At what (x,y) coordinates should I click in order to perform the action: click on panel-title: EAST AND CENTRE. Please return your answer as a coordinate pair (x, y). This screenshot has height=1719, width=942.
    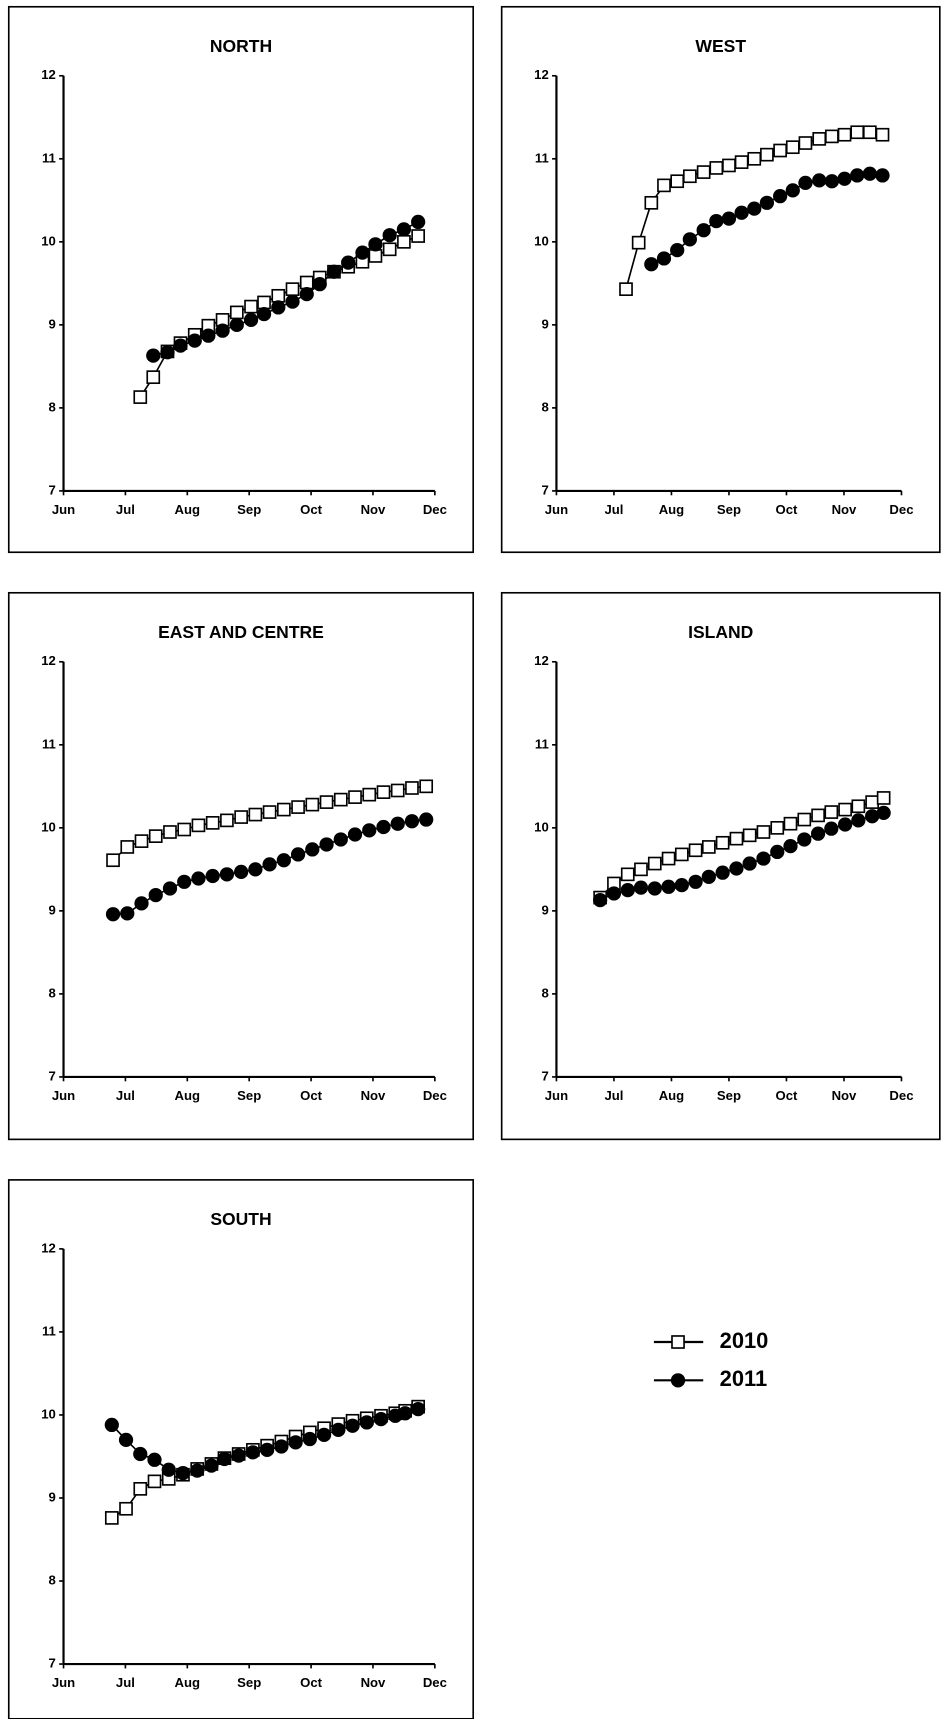
    Looking at the image, I should click on (241, 632).